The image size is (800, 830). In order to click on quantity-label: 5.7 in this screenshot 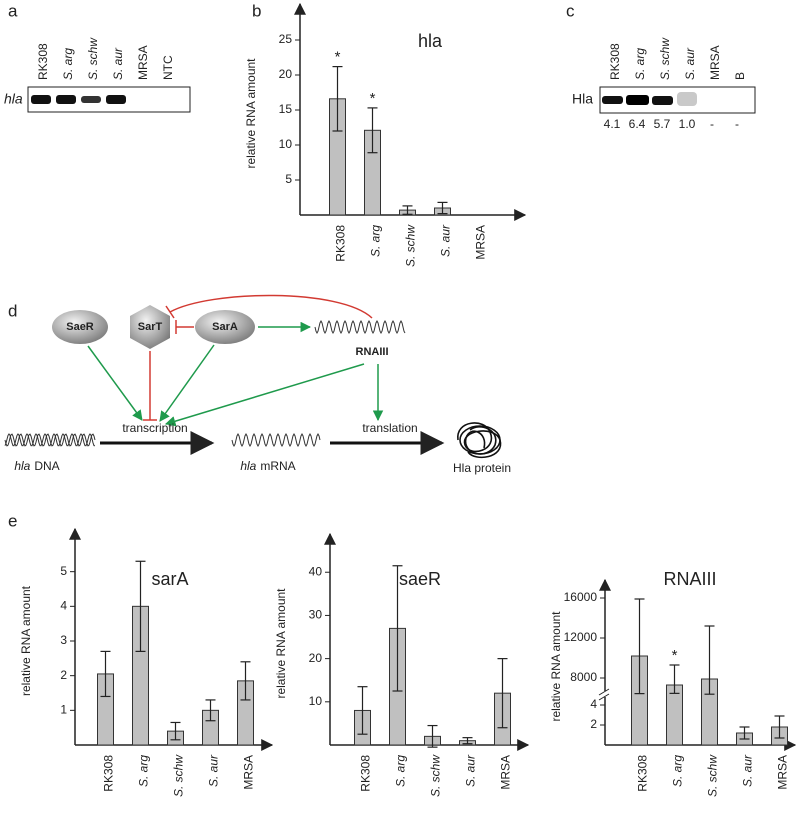, I will do `click(662, 124)`.